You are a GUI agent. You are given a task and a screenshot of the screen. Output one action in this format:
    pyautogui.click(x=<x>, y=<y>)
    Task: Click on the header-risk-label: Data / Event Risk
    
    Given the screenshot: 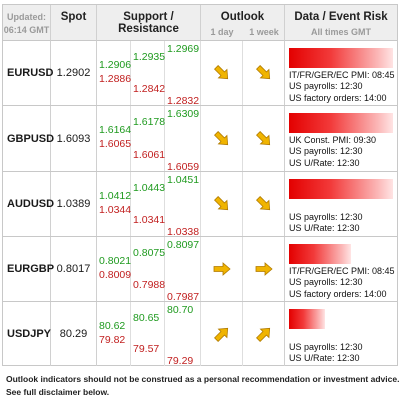 What is the action you would take?
    pyautogui.click(x=341, y=17)
    